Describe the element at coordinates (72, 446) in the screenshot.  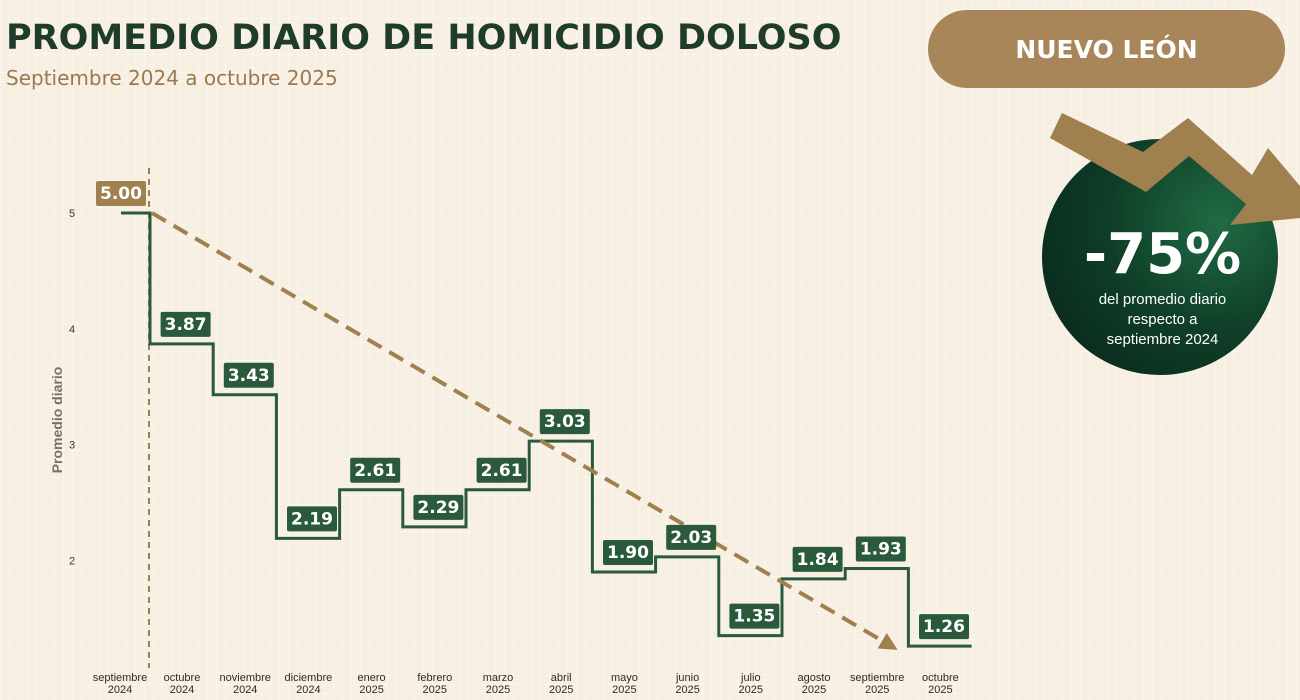
I see `y-tick-label: 3` at that location.